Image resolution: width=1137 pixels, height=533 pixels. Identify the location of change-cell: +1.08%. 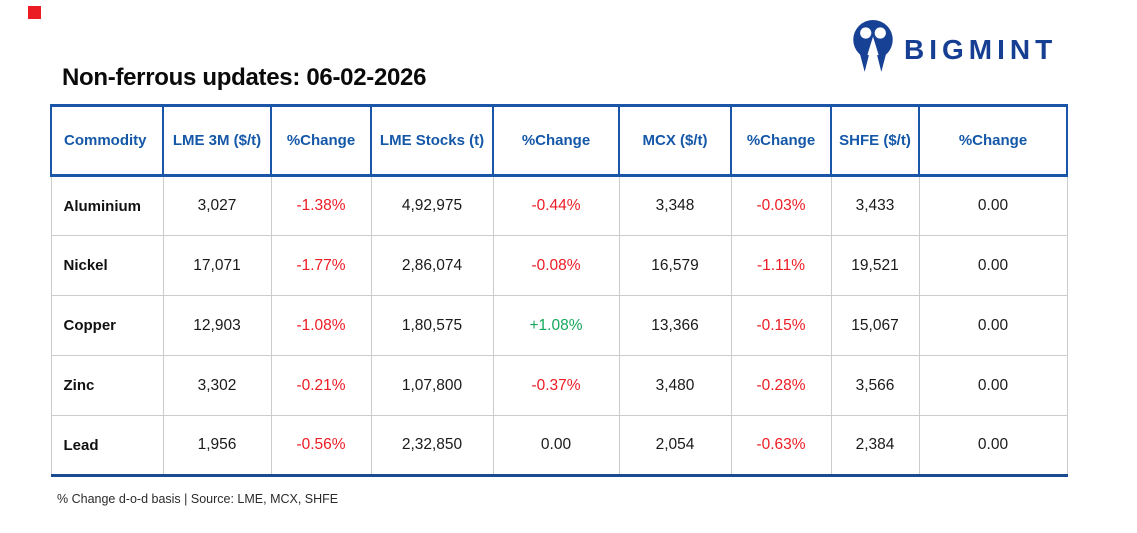
(556, 325).